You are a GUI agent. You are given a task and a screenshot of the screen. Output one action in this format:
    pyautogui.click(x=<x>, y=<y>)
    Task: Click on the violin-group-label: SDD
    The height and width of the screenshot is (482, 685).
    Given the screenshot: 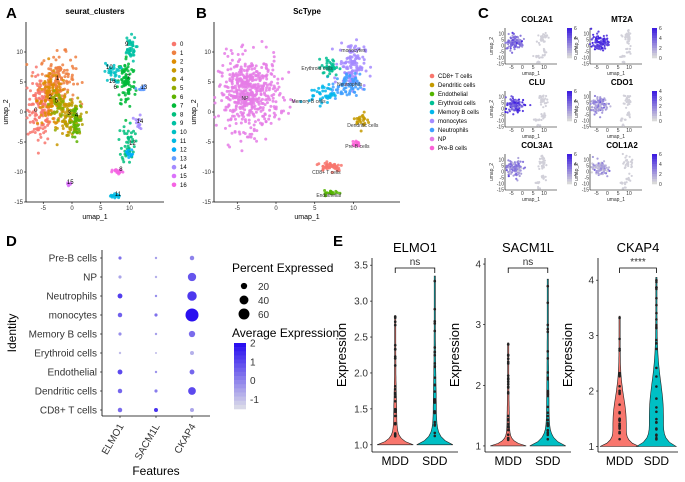 What is the action you would take?
    pyautogui.click(x=435, y=461)
    